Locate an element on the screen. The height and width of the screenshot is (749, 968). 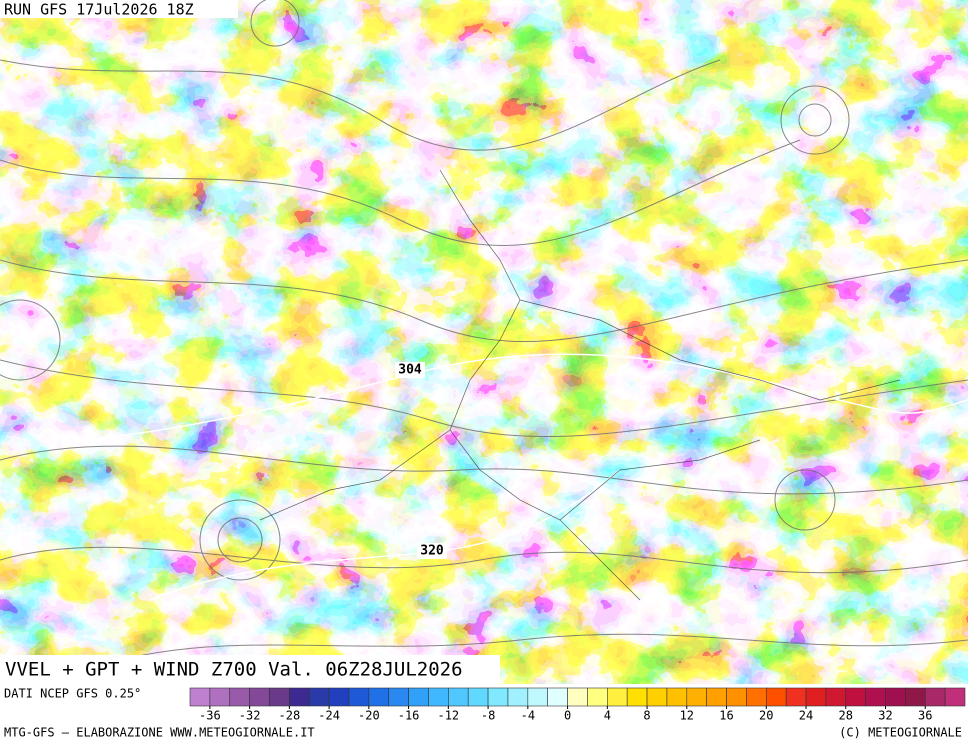
colorbar-tick-label: -12 is located at coordinates (448, 716).